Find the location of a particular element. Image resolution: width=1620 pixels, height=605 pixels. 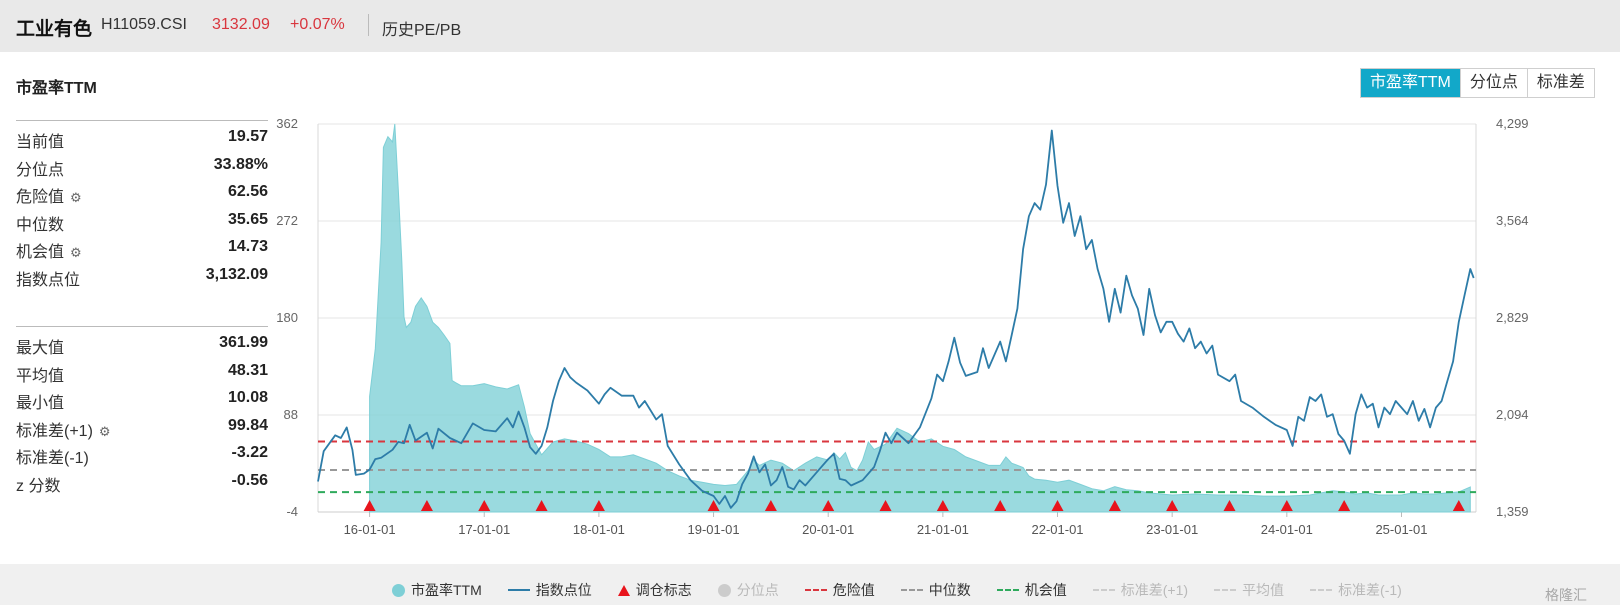

index-price: 3132.09 is located at coordinates (241, 24).